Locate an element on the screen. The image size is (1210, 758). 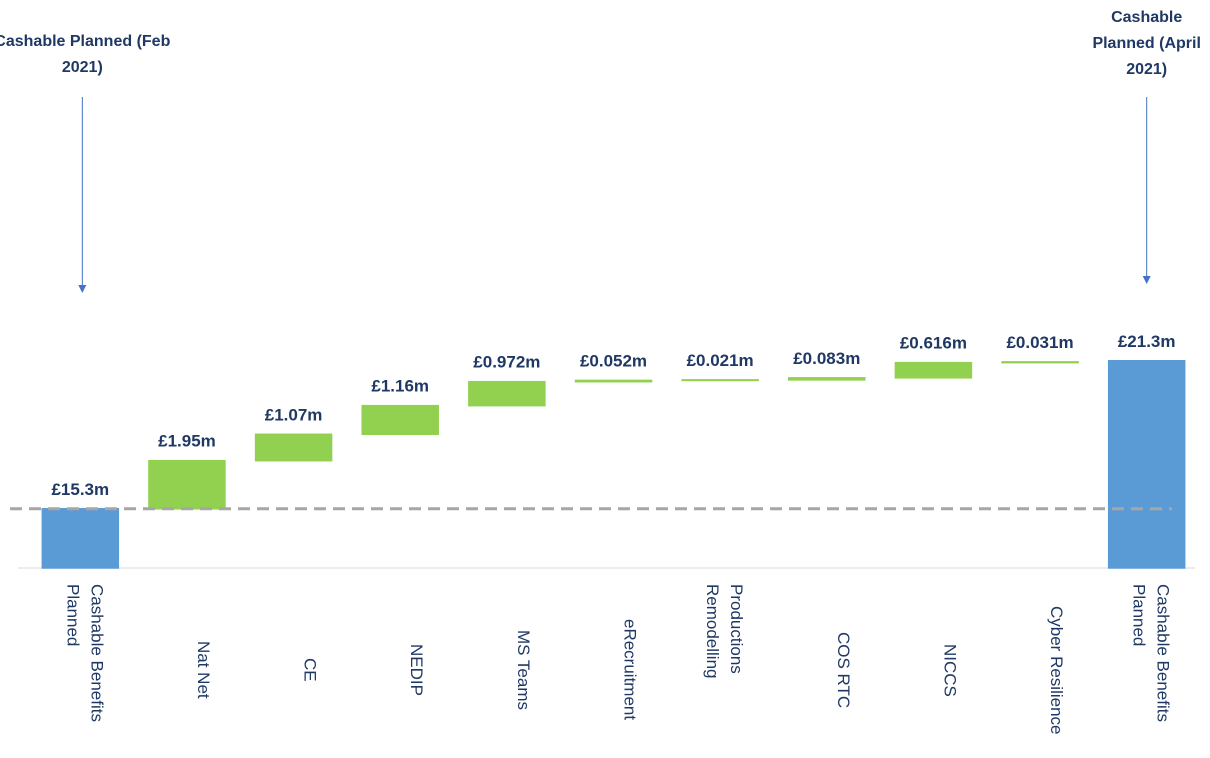
annotation: Cashable Planned (April 2021) is located at coordinates (1146, 43).